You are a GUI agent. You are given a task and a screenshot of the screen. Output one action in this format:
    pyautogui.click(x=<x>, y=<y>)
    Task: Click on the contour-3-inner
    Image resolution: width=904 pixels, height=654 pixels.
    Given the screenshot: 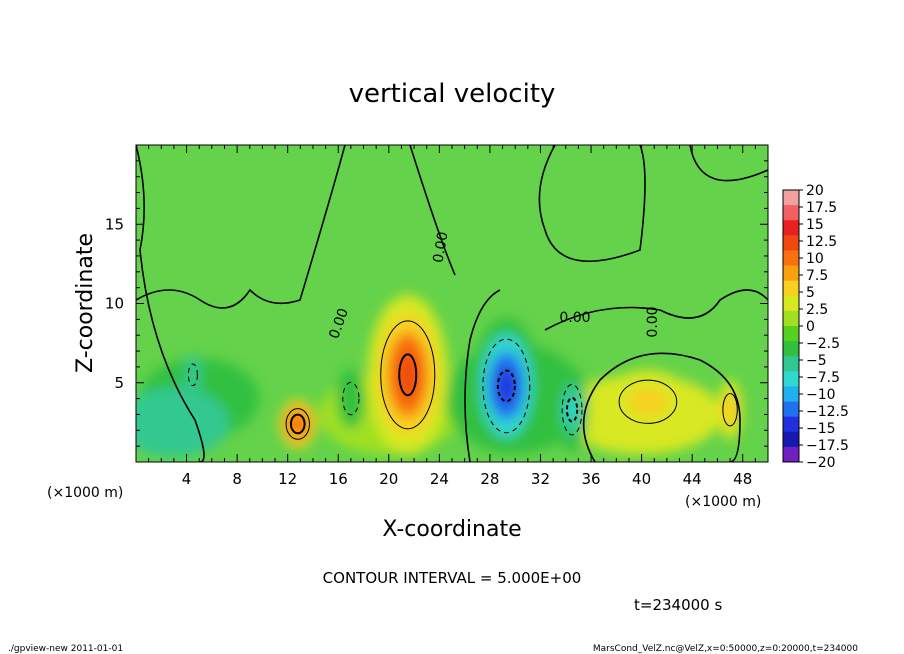 What is the action you would take?
    pyautogui.click(x=572, y=409)
    